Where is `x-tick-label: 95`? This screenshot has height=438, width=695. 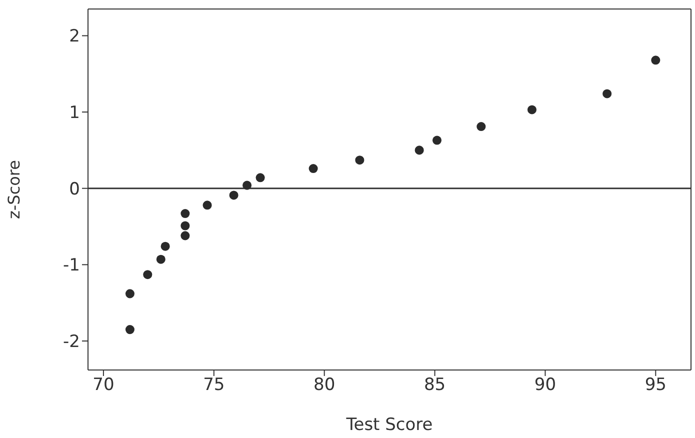 x-tick-label: 95 is located at coordinates (655, 385).